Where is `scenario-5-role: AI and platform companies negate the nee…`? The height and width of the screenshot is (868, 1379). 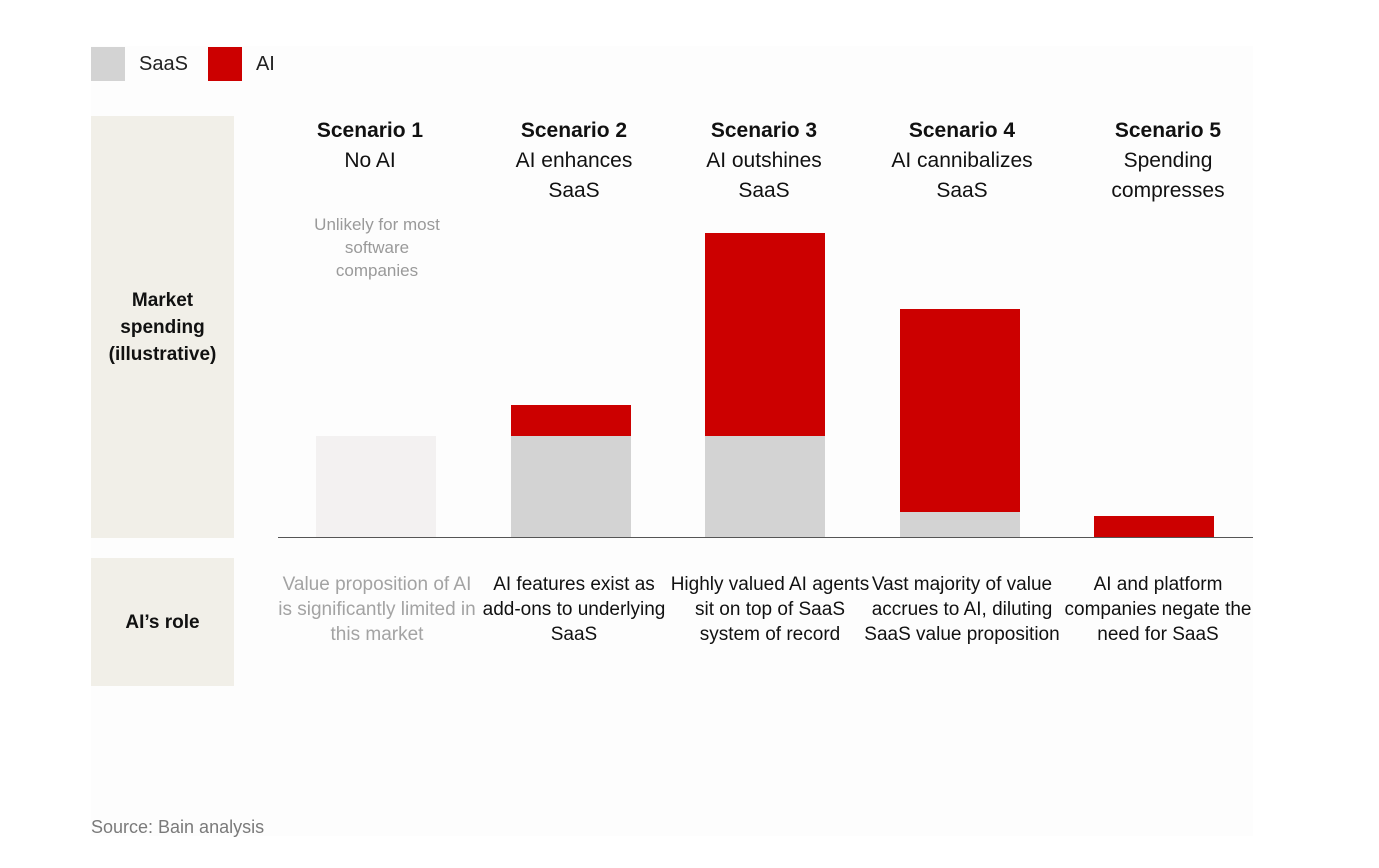
scenario-5-role: AI and platform companies negate the nee… is located at coordinates (1158, 609).